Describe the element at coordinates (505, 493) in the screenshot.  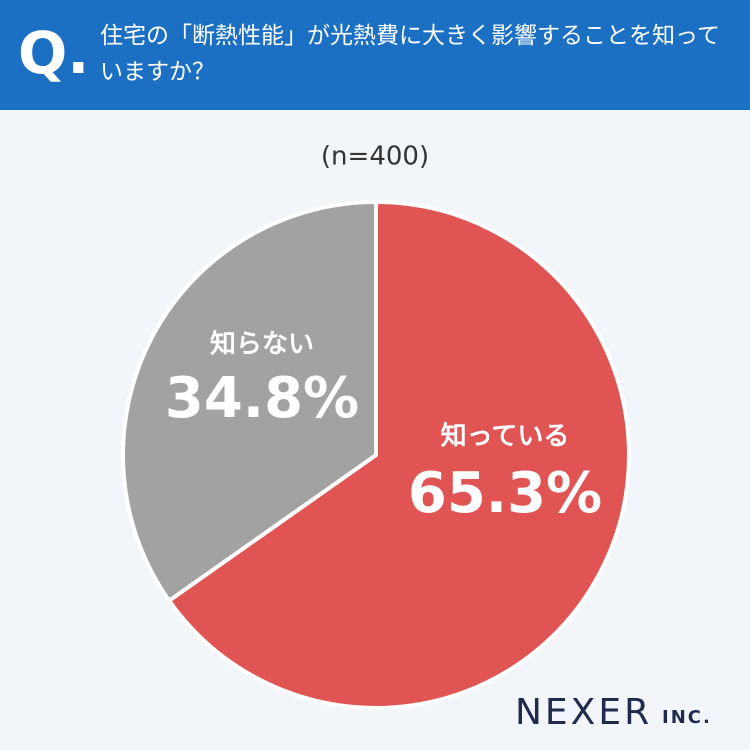
I see `value-label: 65.3%` at that location.